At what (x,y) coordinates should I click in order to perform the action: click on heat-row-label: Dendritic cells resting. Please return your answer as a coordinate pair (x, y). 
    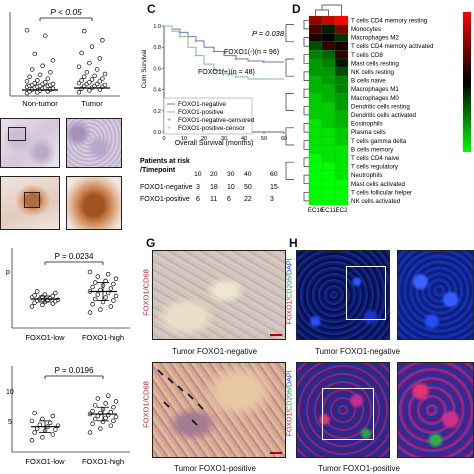
    Looking at the image, I should click on (380, 106).